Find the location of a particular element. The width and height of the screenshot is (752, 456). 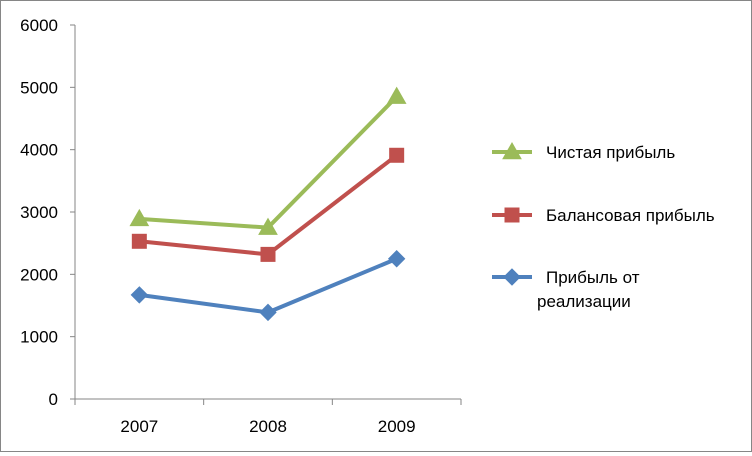

legend-label: реализации is located at coordinates (584, 301).